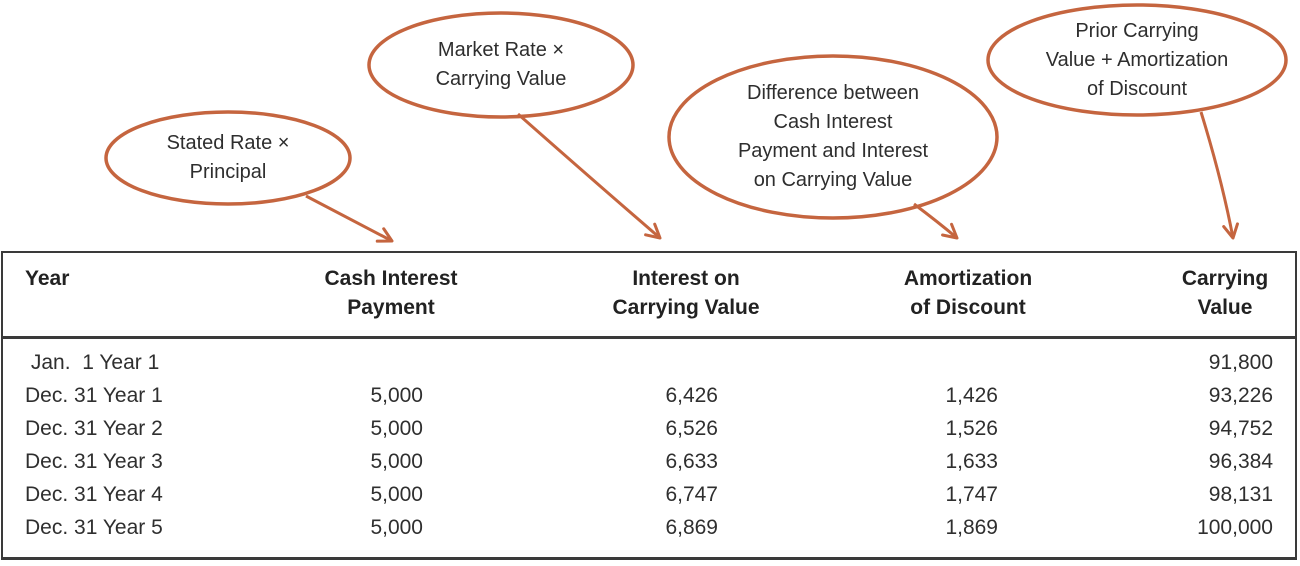 Image resolution: width=1300 pixels, height=566 pixels. I want to click on callout-ellipse-market-rate, so click(501, 65).